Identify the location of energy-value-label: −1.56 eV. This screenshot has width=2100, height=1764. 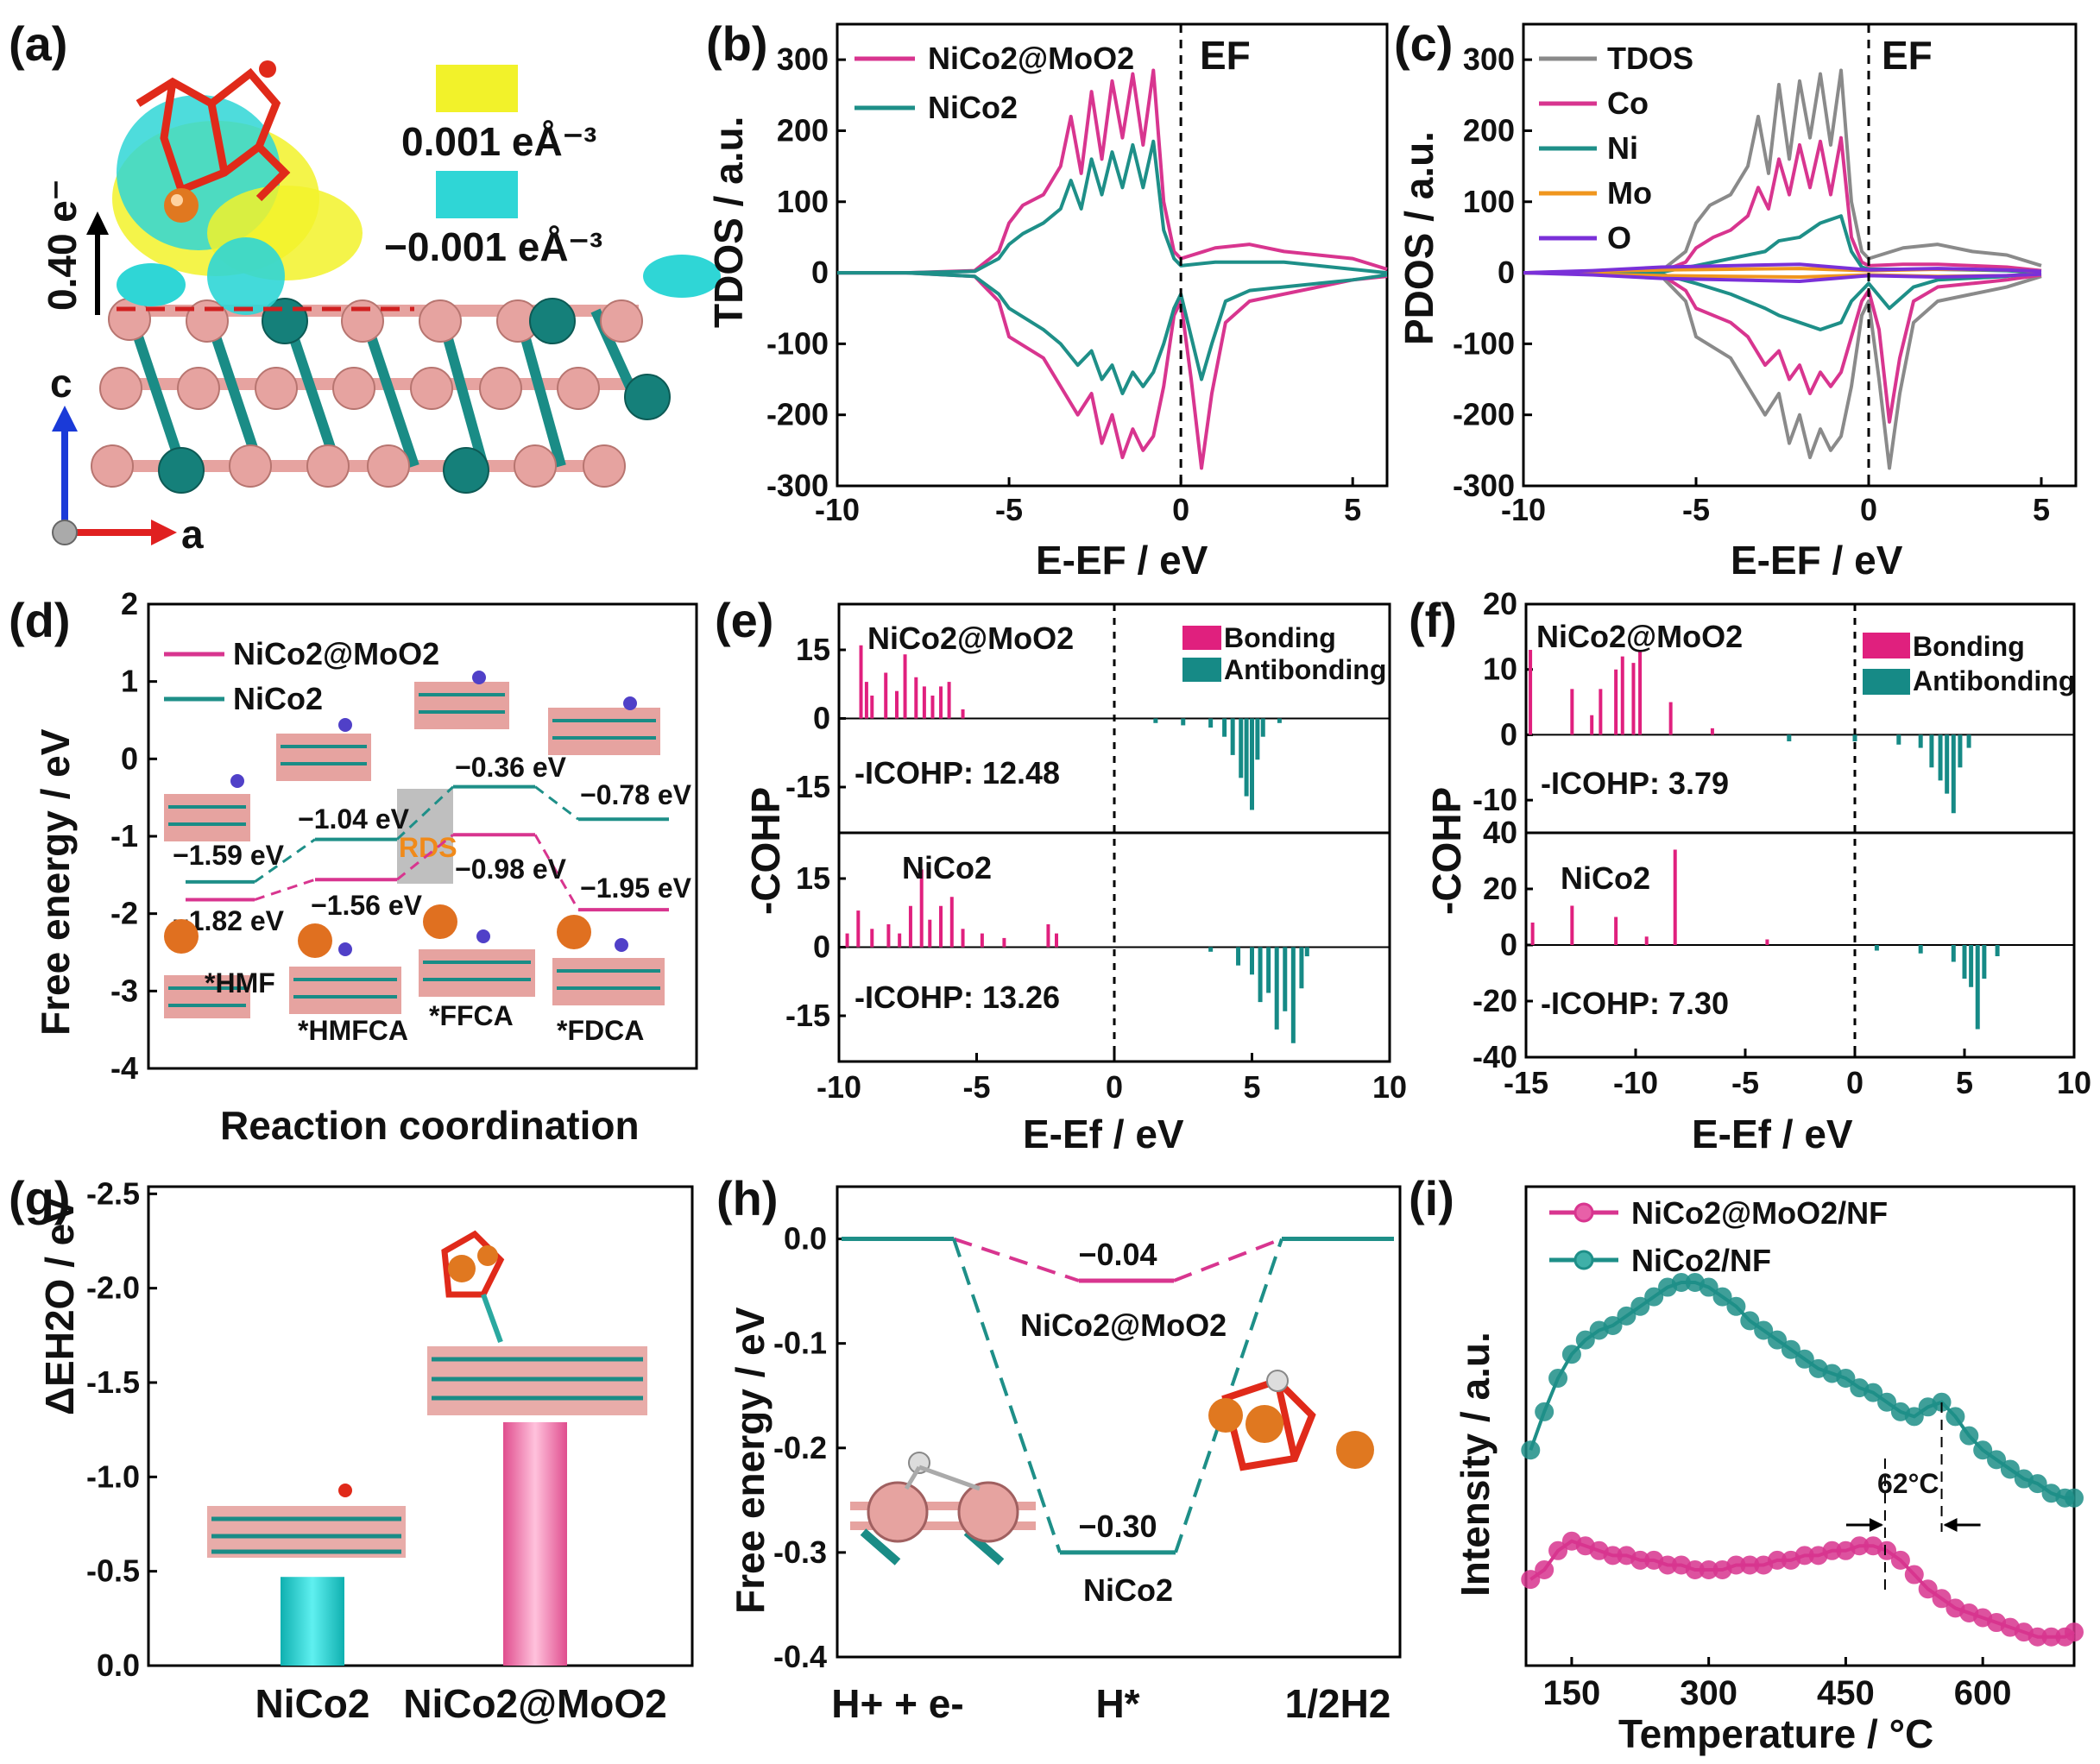
(367, 906).